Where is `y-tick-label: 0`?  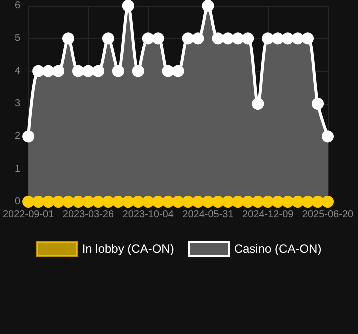 y-tick-label: 0 is located at coordinates (18, 202).